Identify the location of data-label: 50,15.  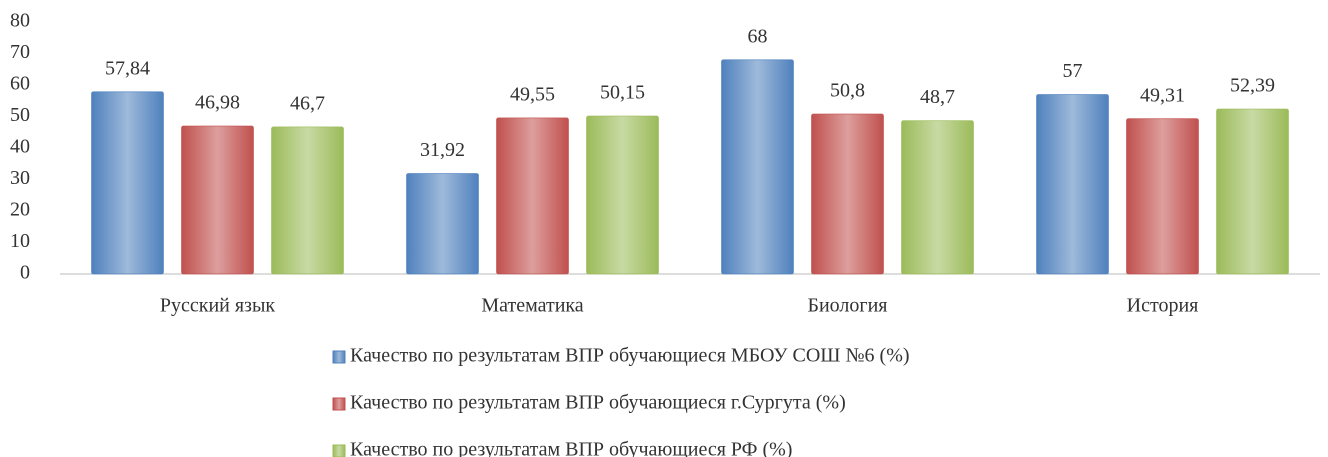
(622, 93).